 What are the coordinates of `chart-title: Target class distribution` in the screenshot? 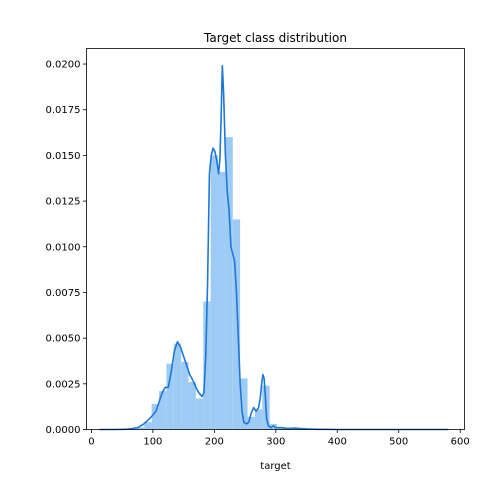 It's located at (275, 38).